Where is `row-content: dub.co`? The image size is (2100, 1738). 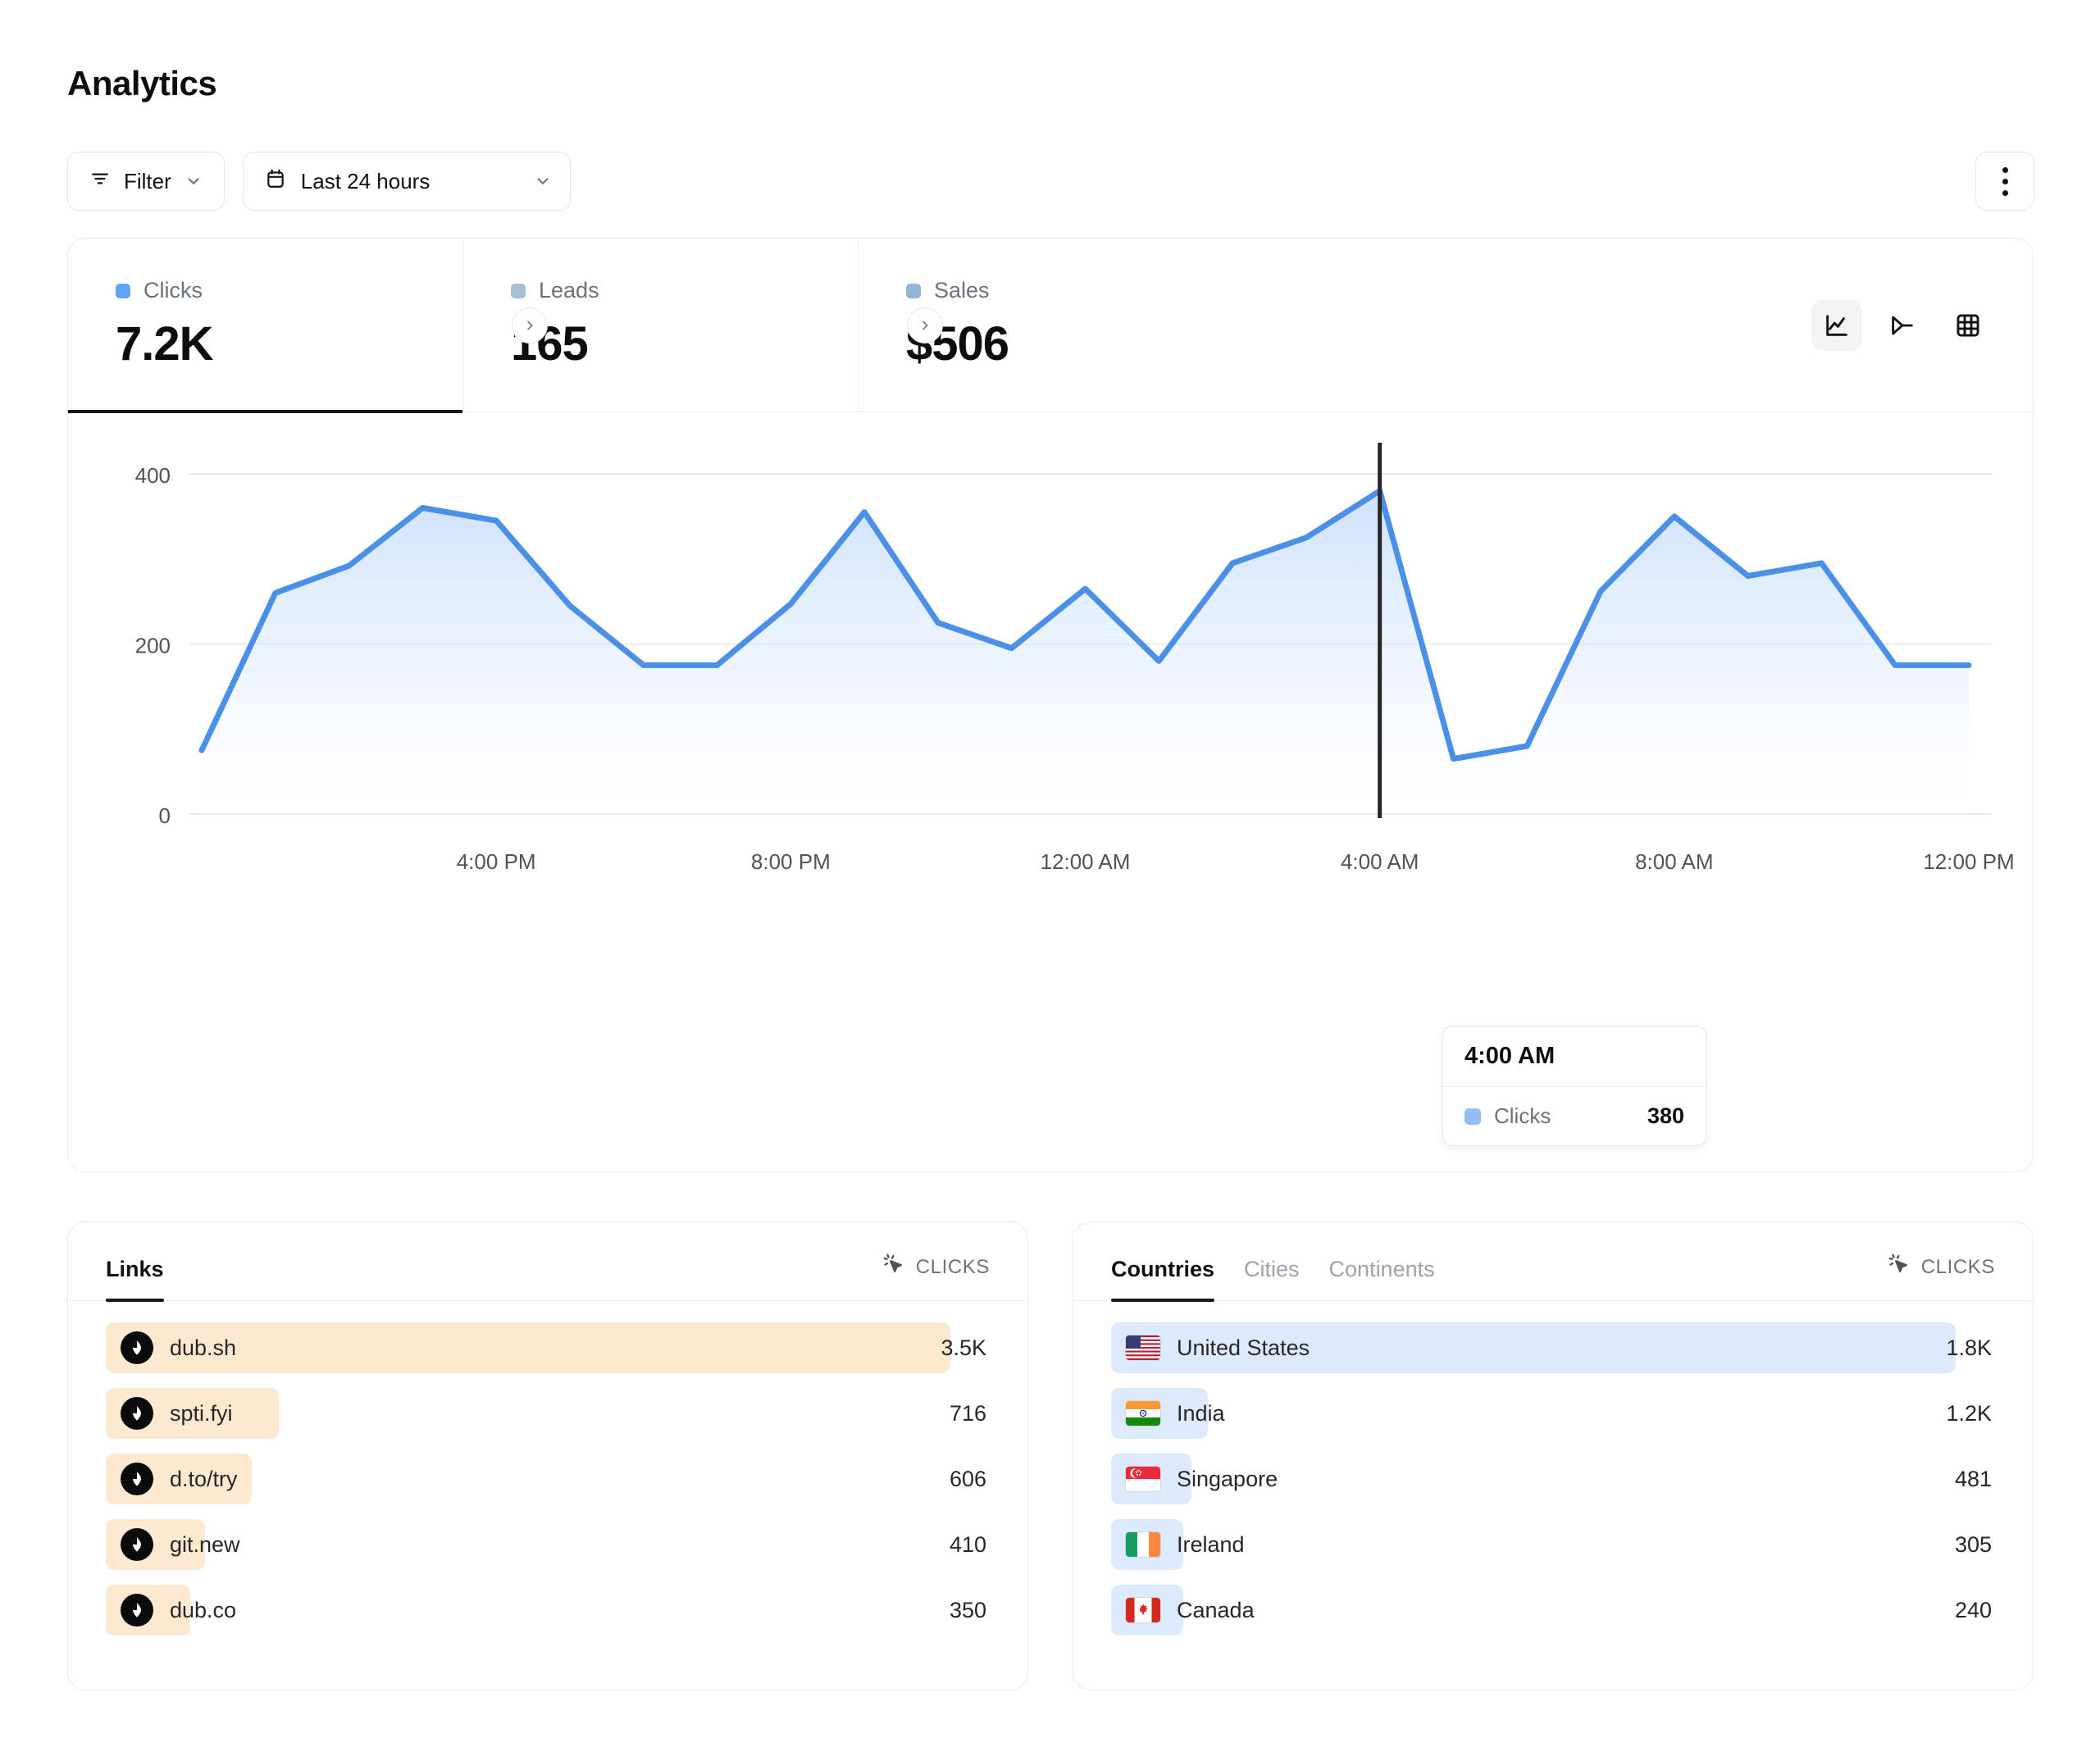 row-content: dub.co is located at coordinates (171, 1610).